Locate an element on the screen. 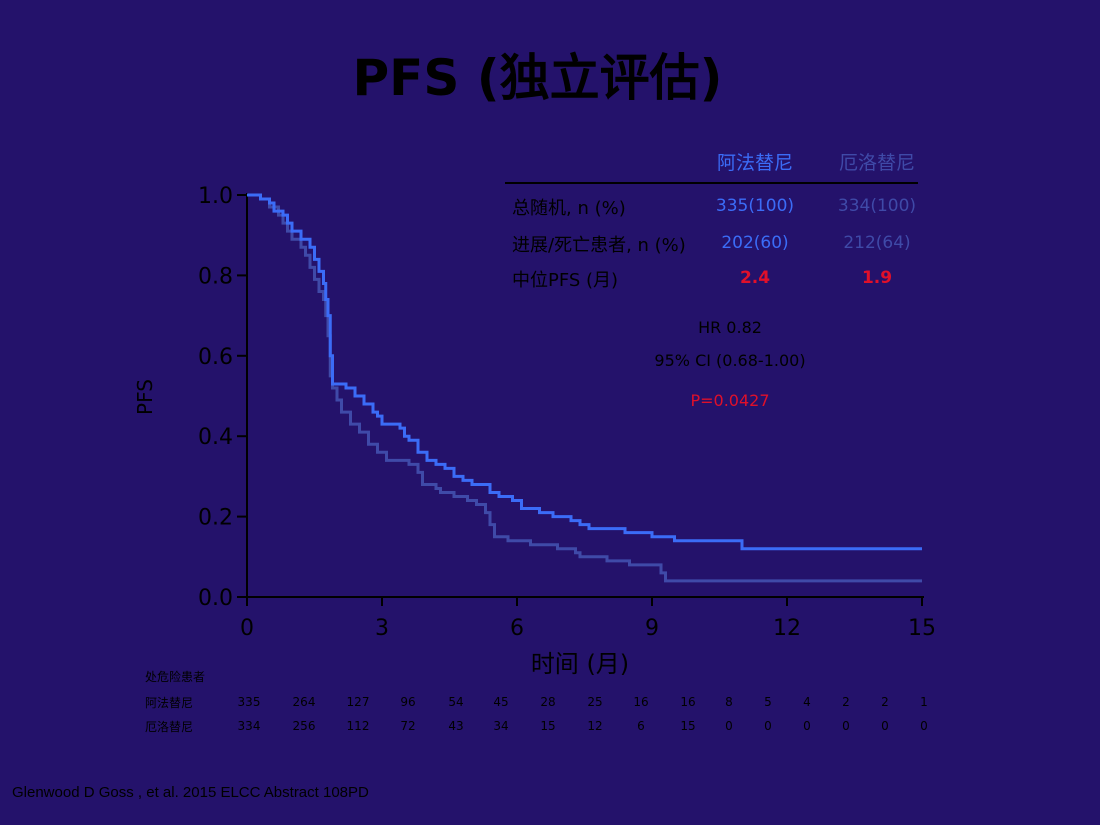 This screenshot has width=1100, height=825. x-tick-label: 3 is located at coordinates (382, 628).